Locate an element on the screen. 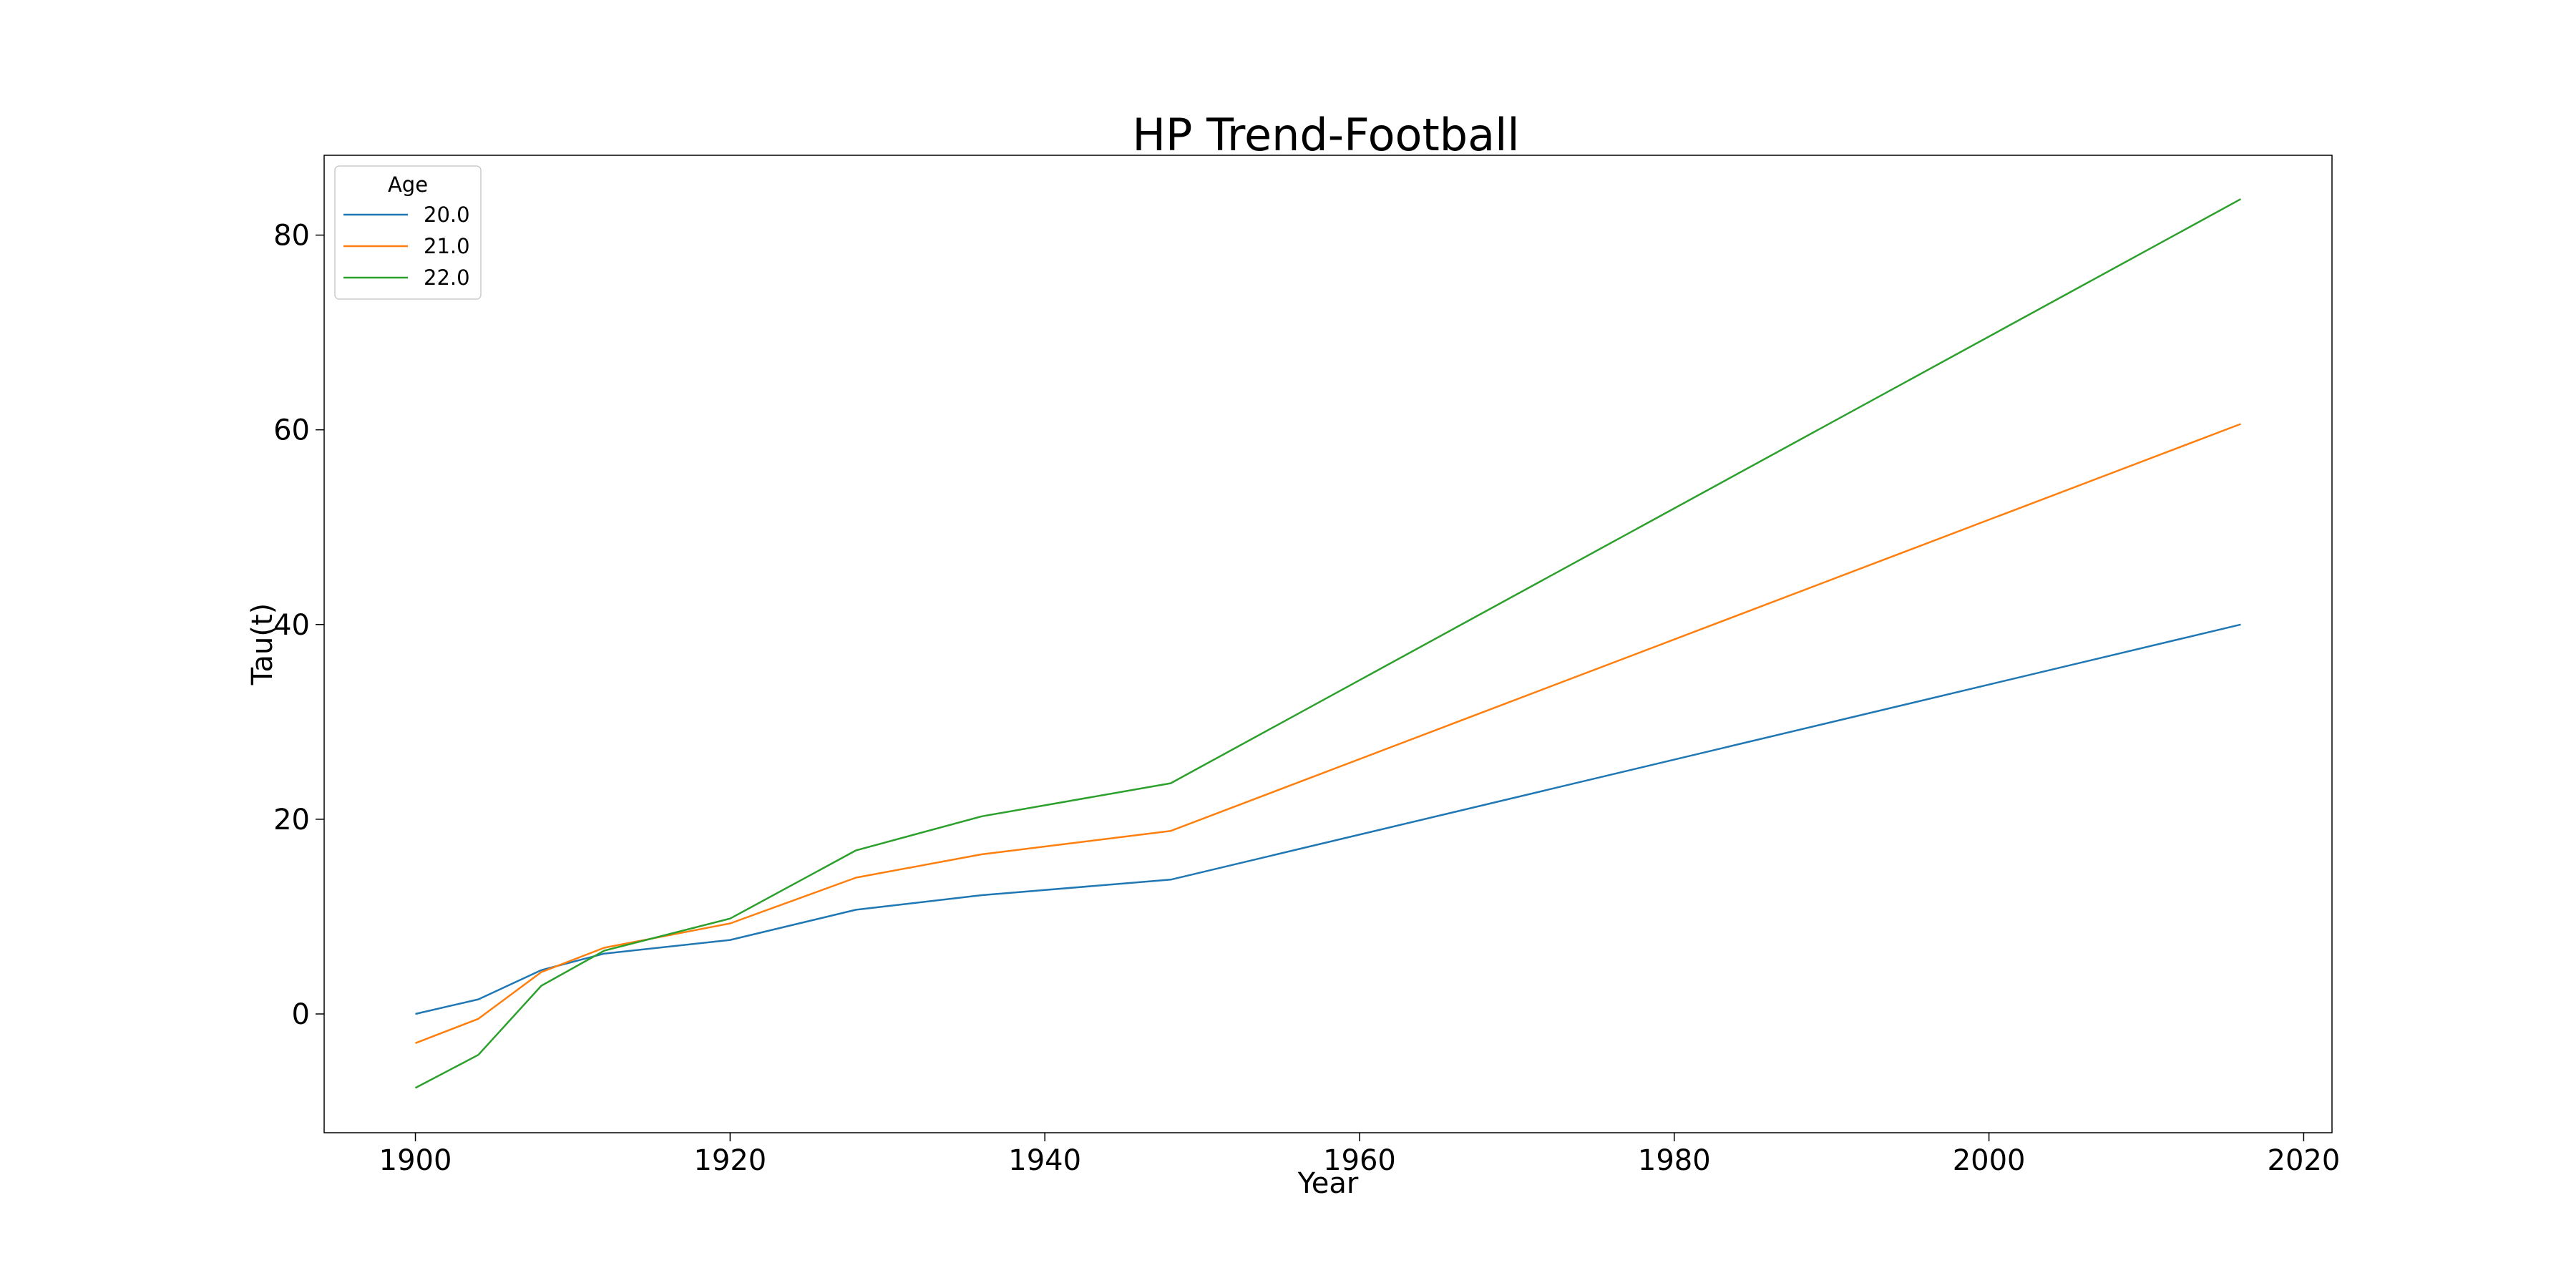  x-axis-ticks: 1900 1920 1940 1960 1980 2000 2020 is located at coordinates (1360, 1155).